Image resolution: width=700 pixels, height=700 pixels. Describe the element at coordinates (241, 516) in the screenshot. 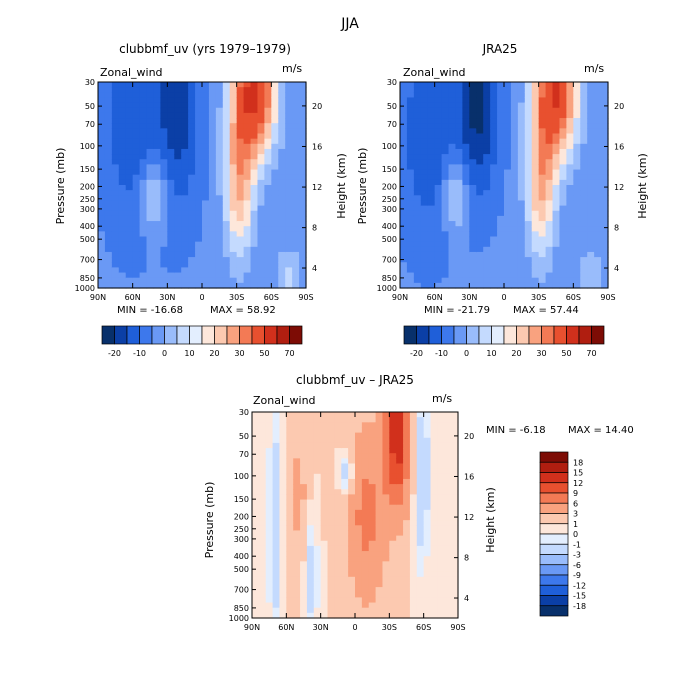

I see `y-tick-label: 200` at that location.